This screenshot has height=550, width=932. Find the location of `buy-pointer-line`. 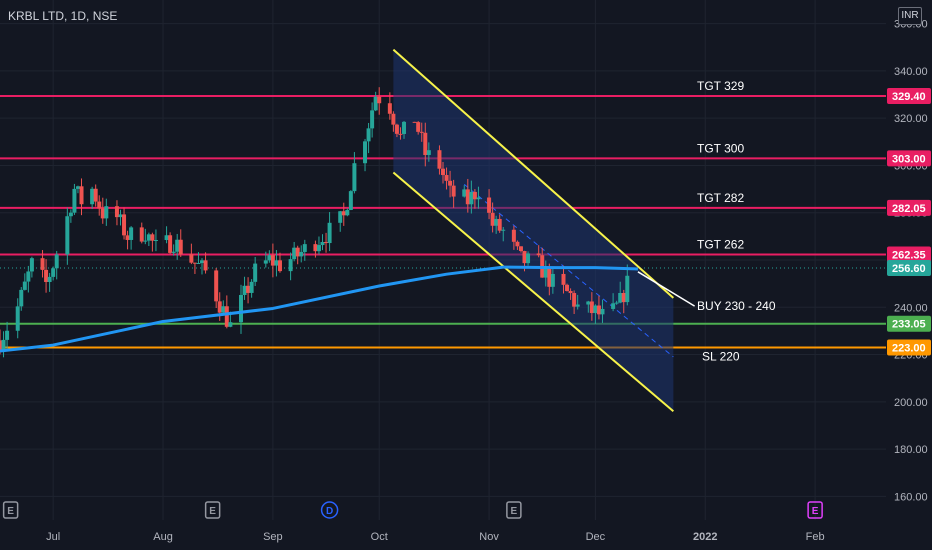

buy-pointer-line is located at coordinates (666, 289).